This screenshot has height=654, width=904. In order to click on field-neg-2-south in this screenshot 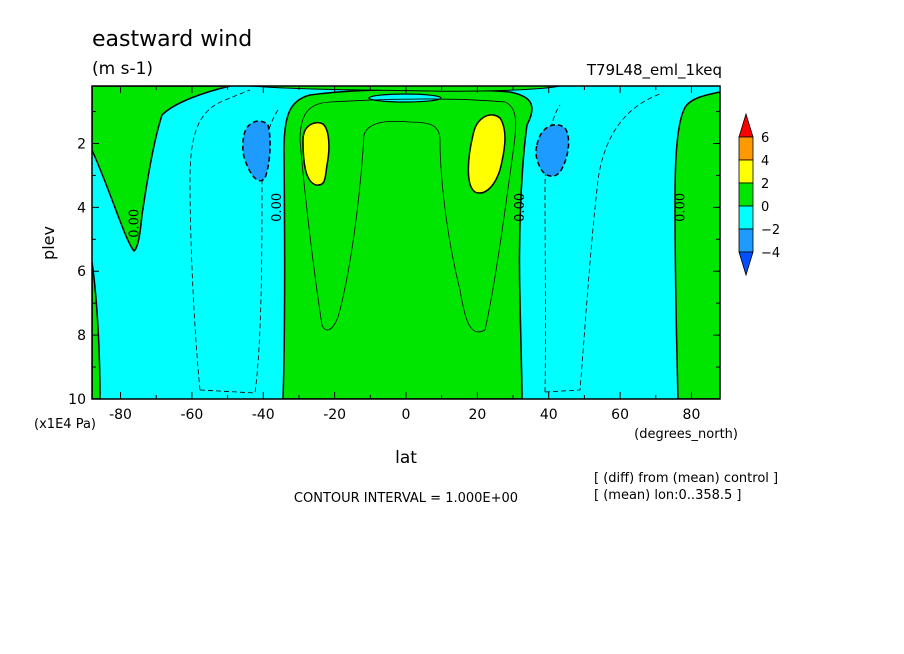, I will do `click(256, 151)`.